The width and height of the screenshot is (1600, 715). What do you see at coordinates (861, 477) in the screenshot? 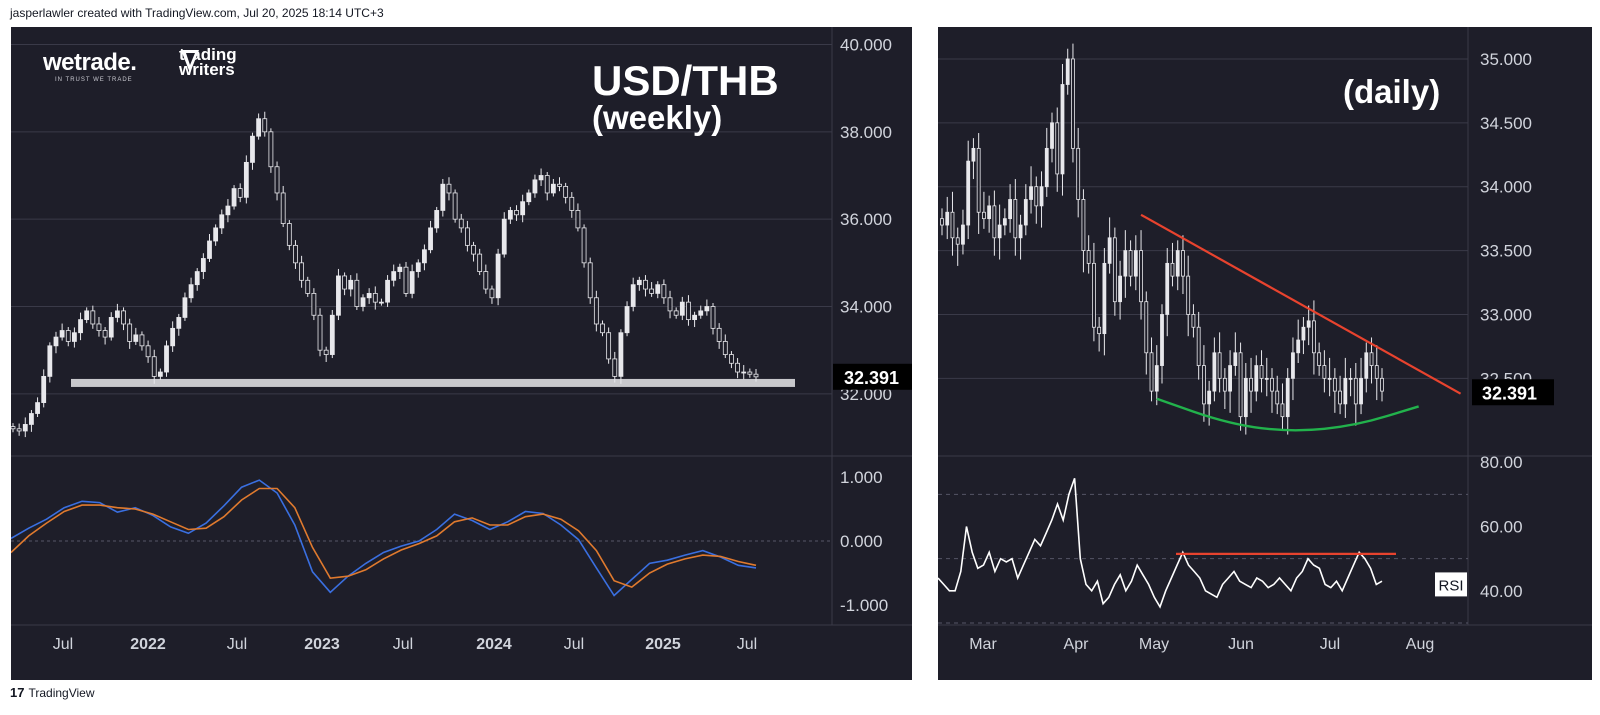
I see `macd-tick-label: 1.000` at bounding box center [861, 477].